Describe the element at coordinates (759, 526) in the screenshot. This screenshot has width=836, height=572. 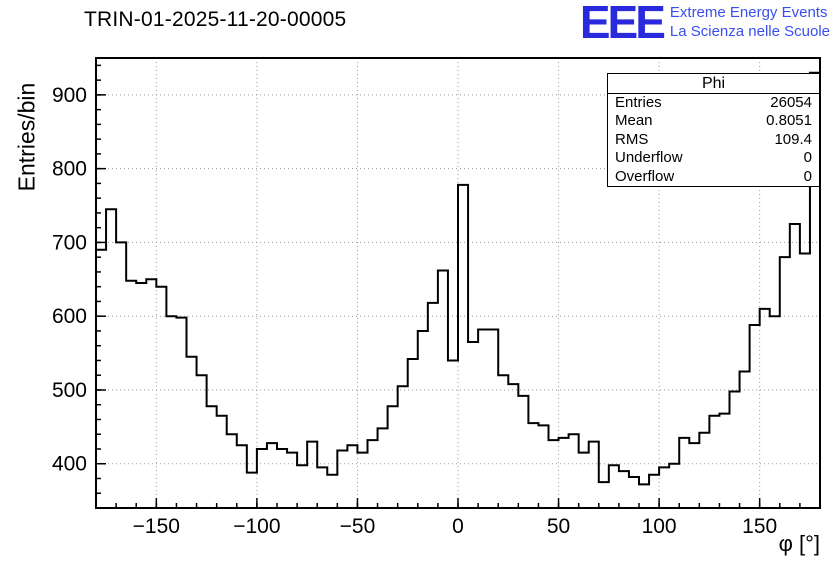
I see `svg-text: 150` at that location.